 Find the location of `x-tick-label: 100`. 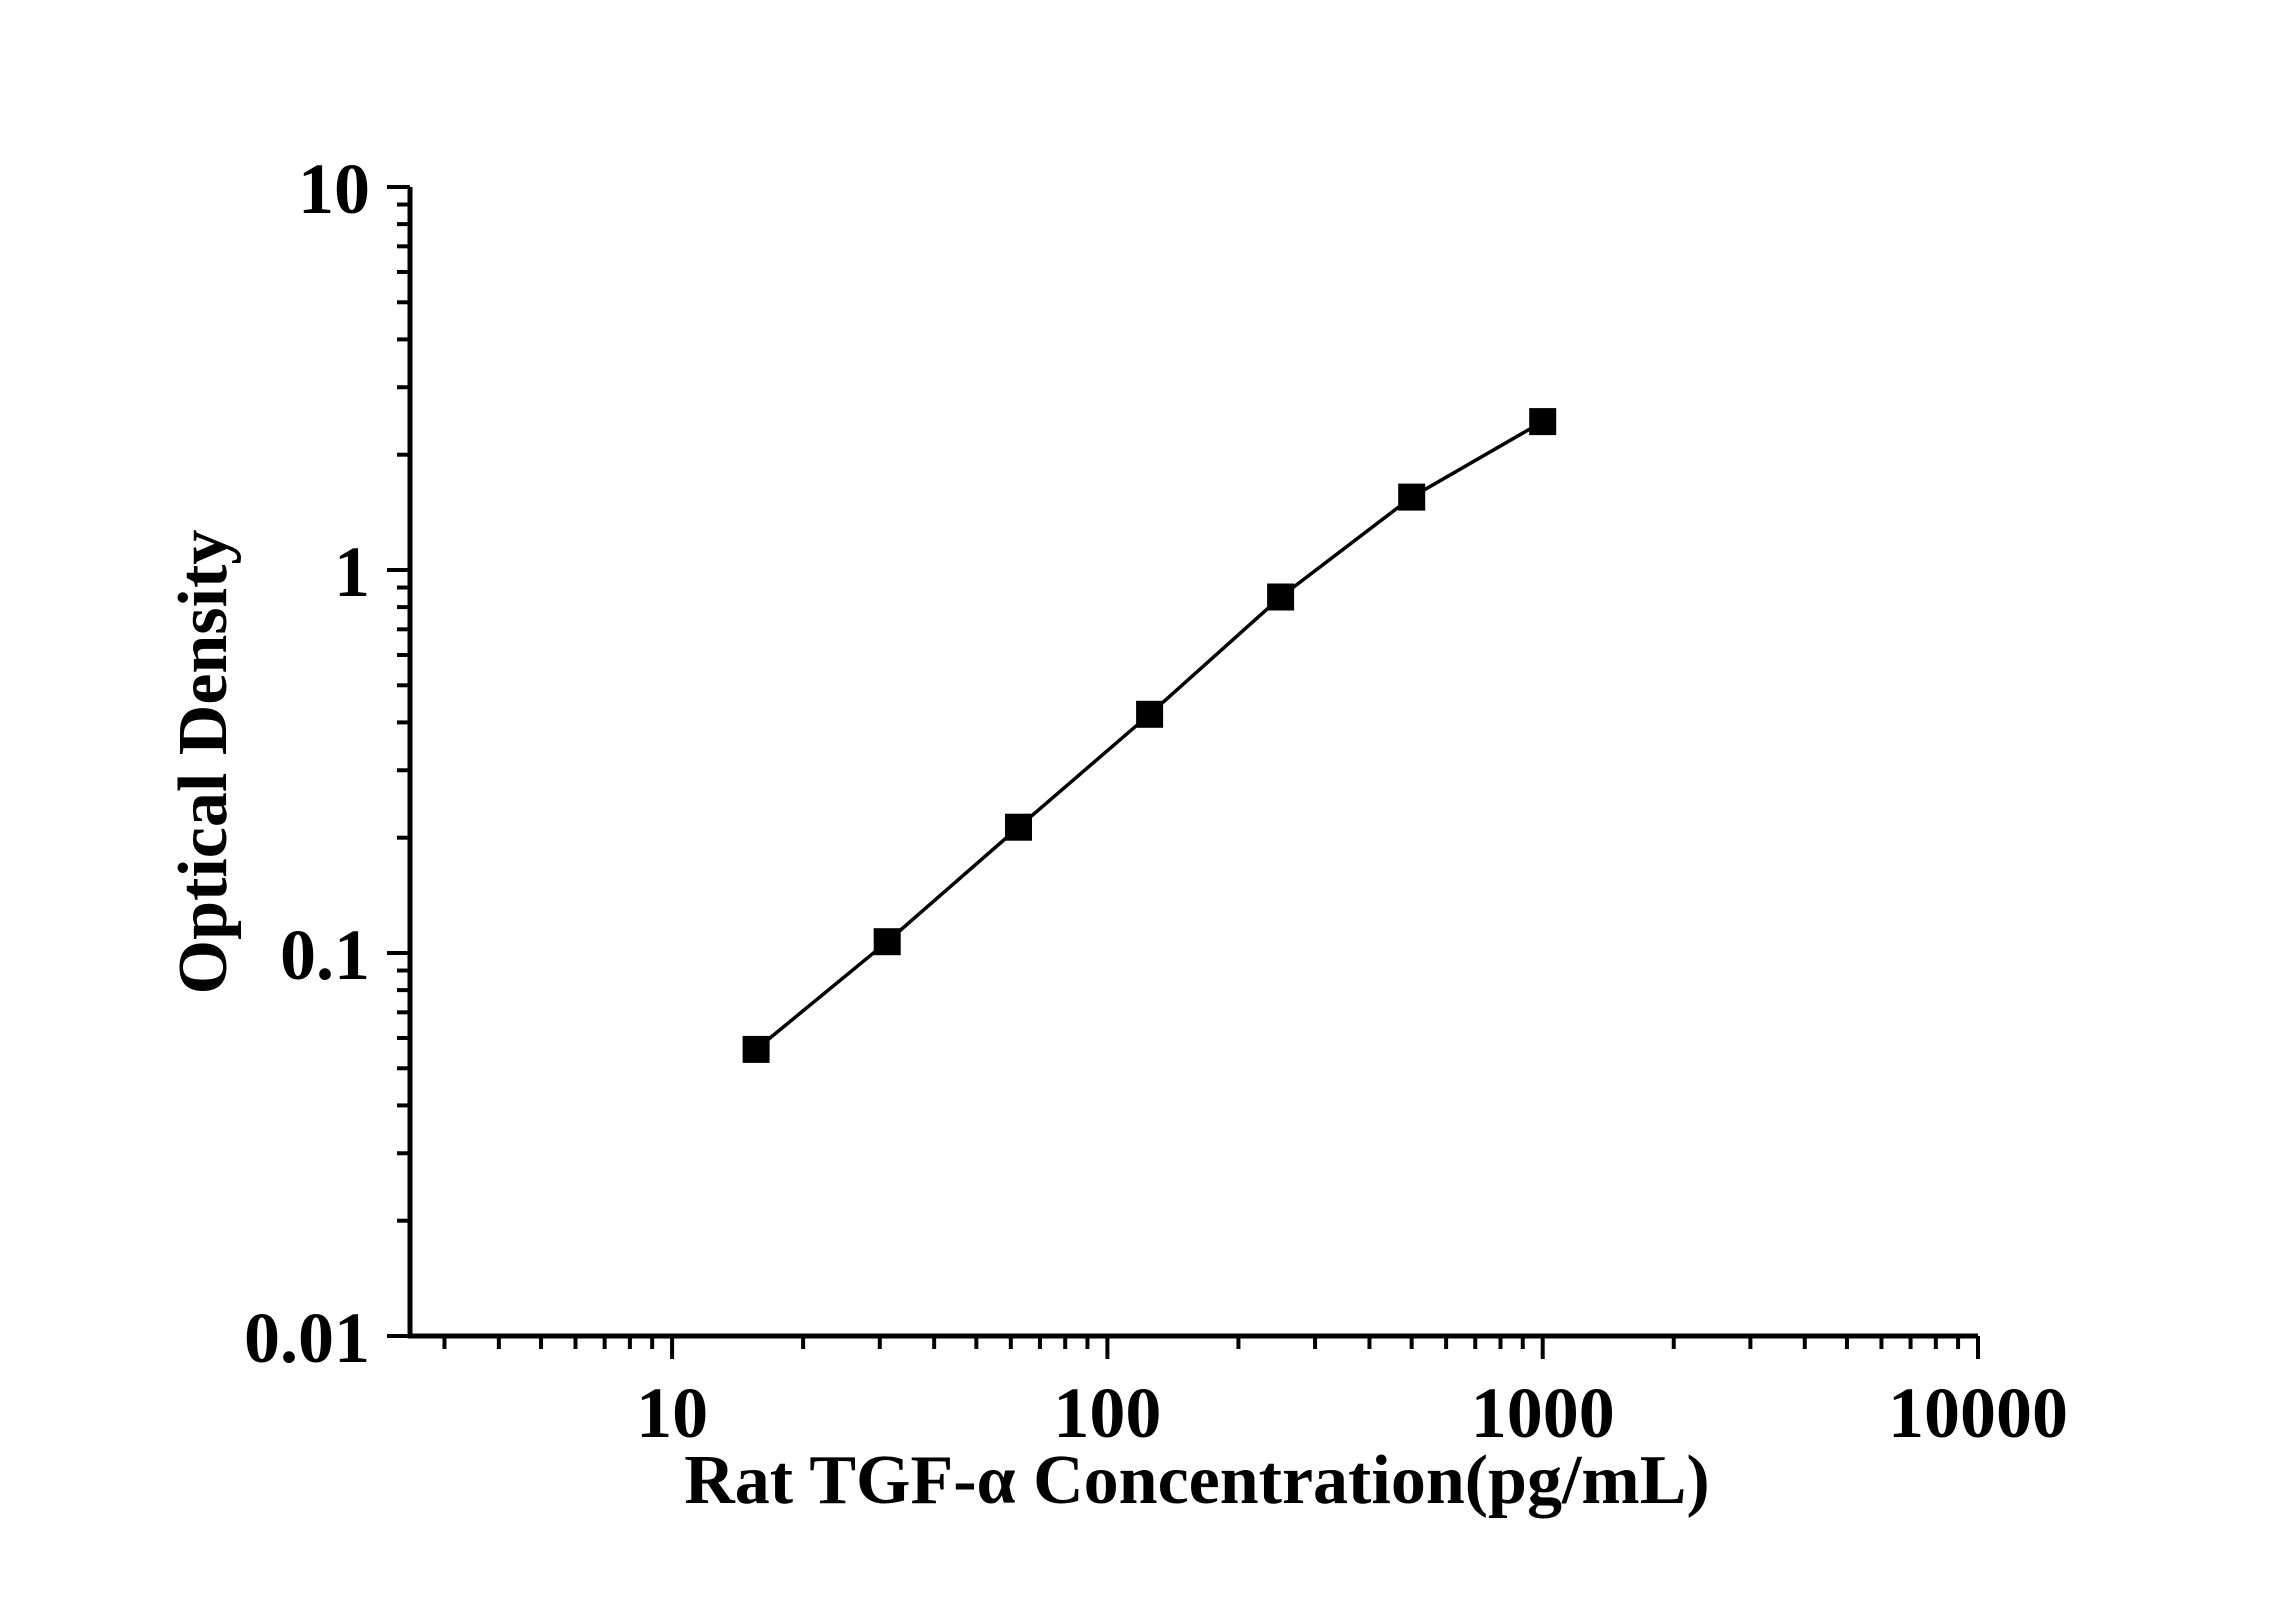

x-tick-label: 100 is located at coordinates (1107, 1413).